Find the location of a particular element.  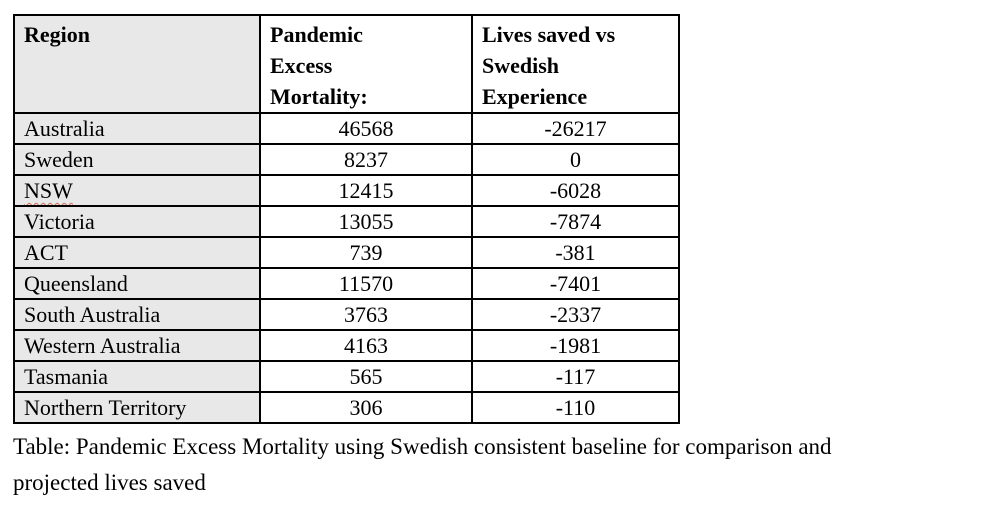

header-lives-saved: Lives saved vs Swedish Experience is located at coordinates (575, 64).